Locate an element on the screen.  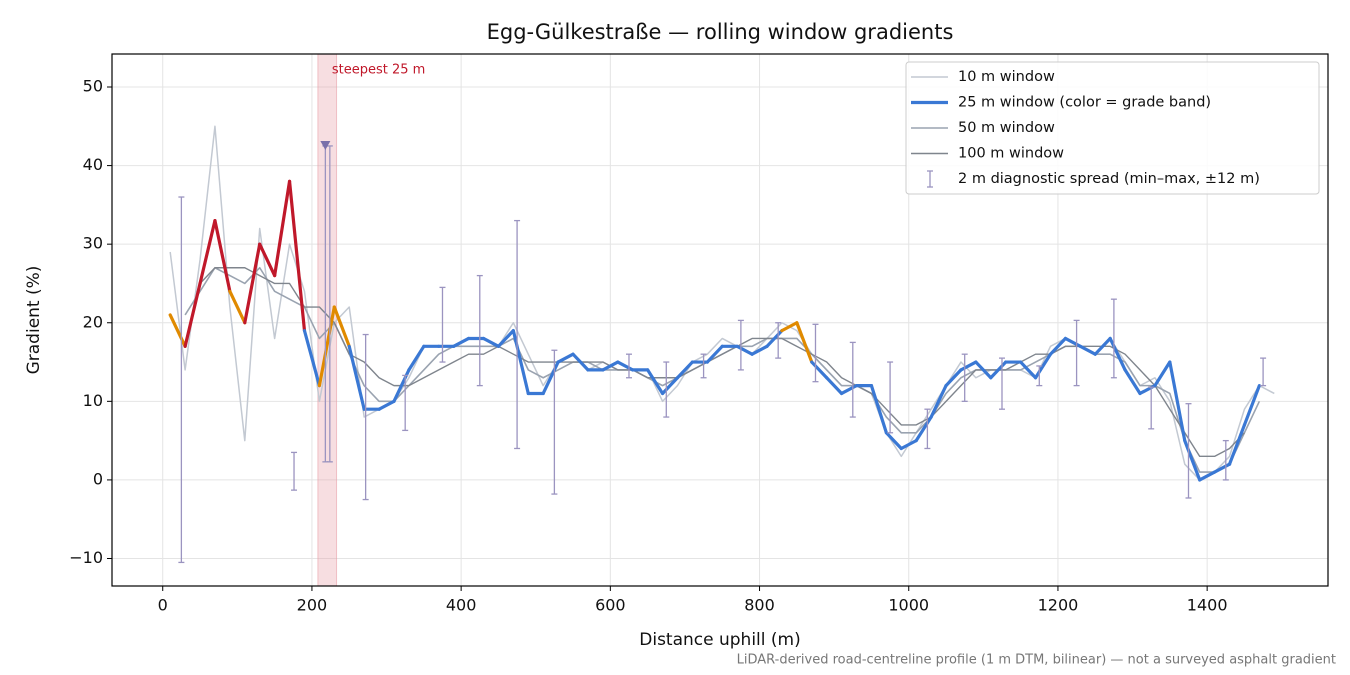
y-tick-label: 50 is located at coordinates (93, 86).